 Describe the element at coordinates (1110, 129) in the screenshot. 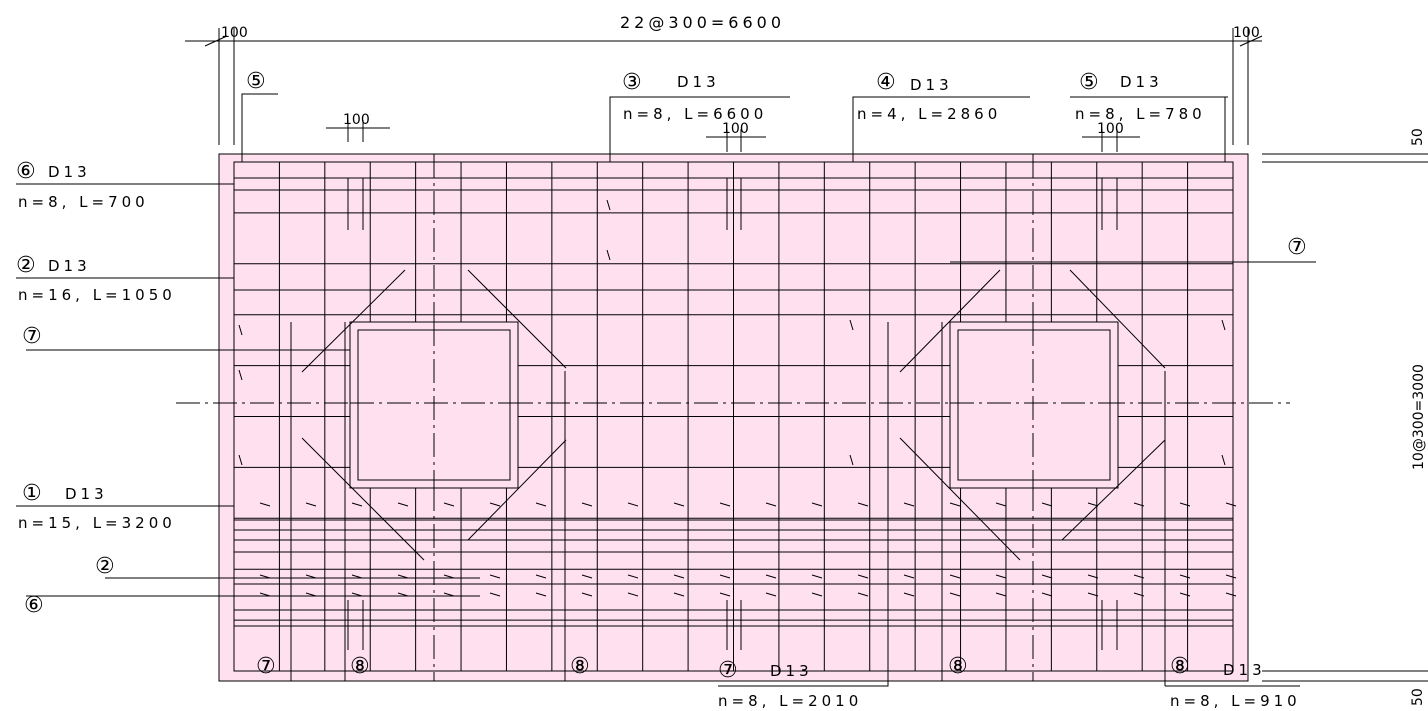

I see `spacing-dim-3-text: 100` at that location.